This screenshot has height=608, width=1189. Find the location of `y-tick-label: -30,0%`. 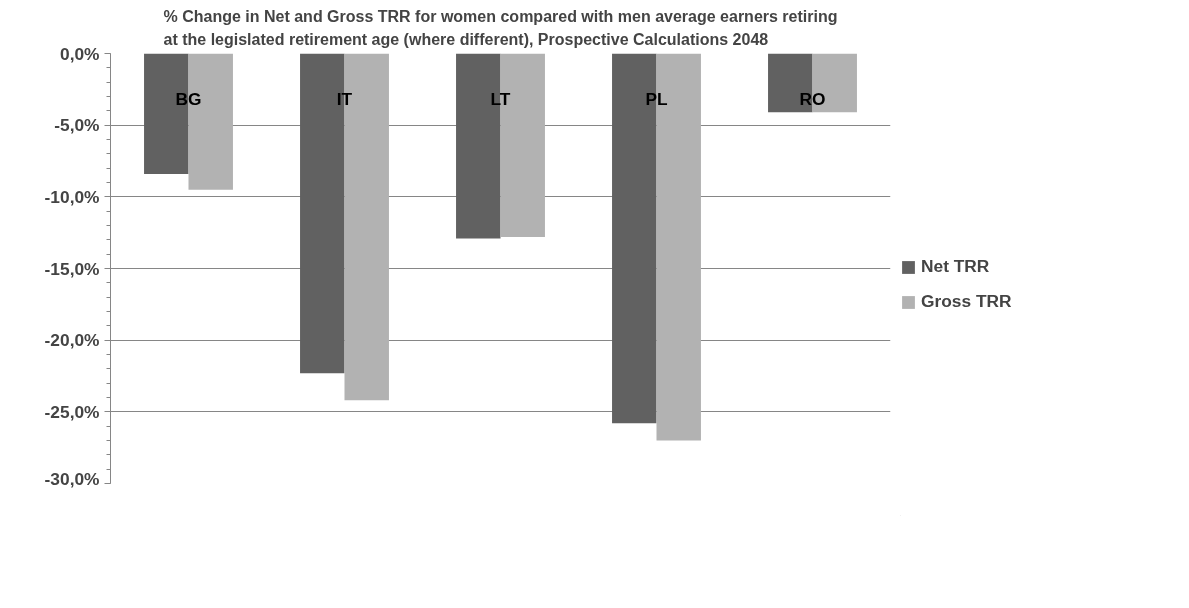

y-tick-label: -30,0% is located at coordinates (72, 478).